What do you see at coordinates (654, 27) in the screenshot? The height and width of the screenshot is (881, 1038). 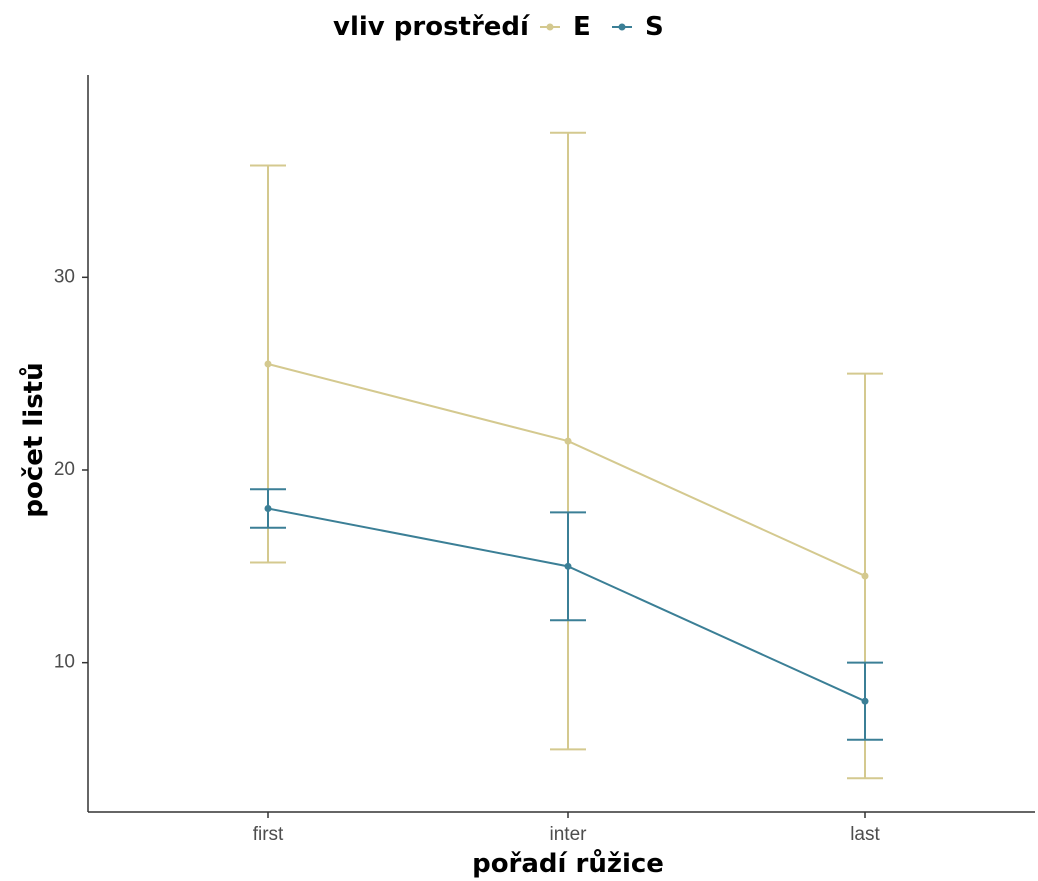 I see `legend-label-s: S` at bounding box center [654, 27].